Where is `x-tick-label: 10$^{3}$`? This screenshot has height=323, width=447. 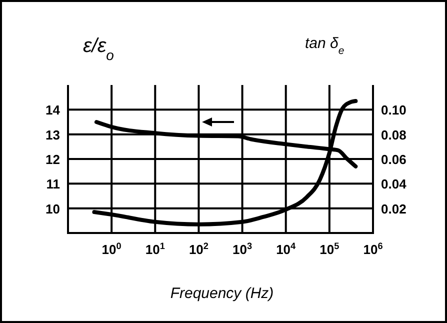 x-tick-label: 10$^{3}$ is located at coordinates (242, 249).